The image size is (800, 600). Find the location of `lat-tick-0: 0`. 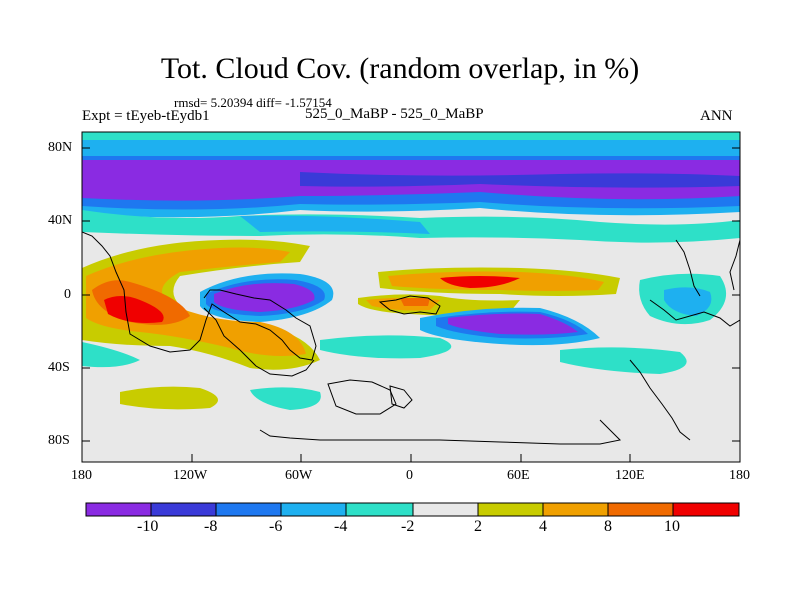

lat-tick-0: 0 is located at coordinates (67, 294).